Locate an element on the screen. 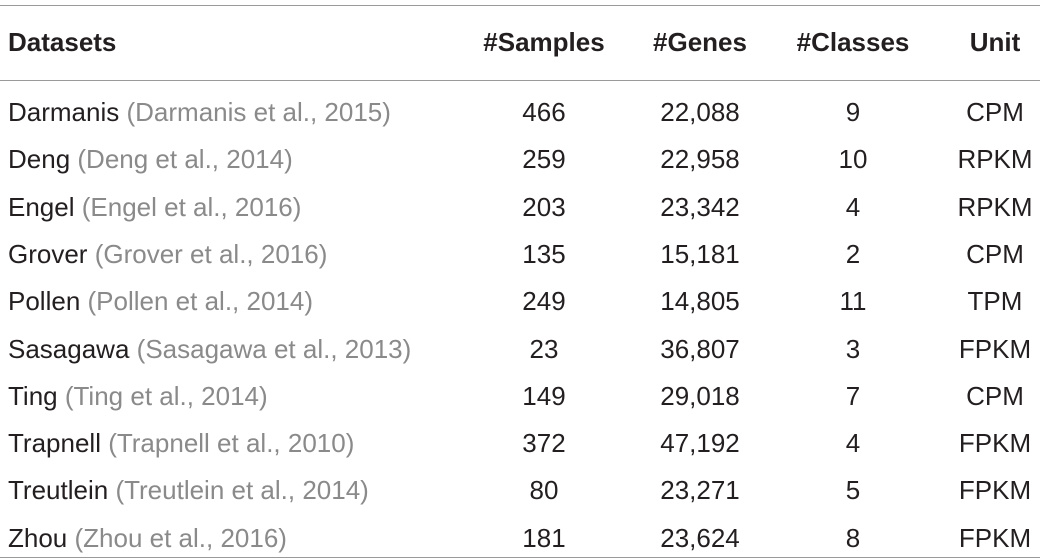  citation: (Grover et al., 2016) is located at coordinates (211, 254).